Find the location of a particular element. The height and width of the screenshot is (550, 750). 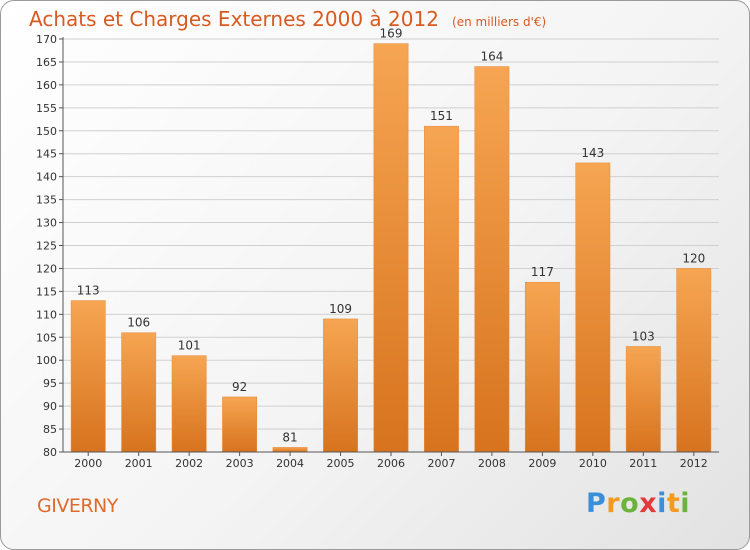

logo-letter: r is located at coordinates (613, 503).